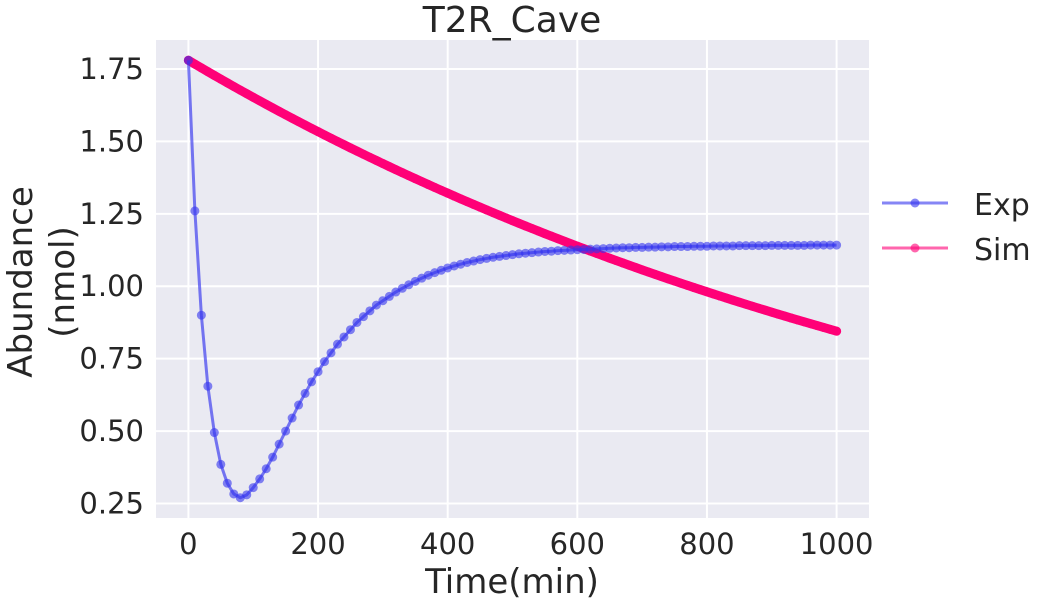  What do you see at coordinates (111, 69) in the screenshot?
I see `y-tick-label: 1.75` at bounding box center [111, 69].